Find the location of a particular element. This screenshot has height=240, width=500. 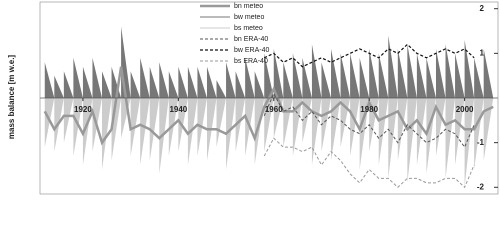

legend-label: bn ERA-40 is located at coordinates (251, 39).